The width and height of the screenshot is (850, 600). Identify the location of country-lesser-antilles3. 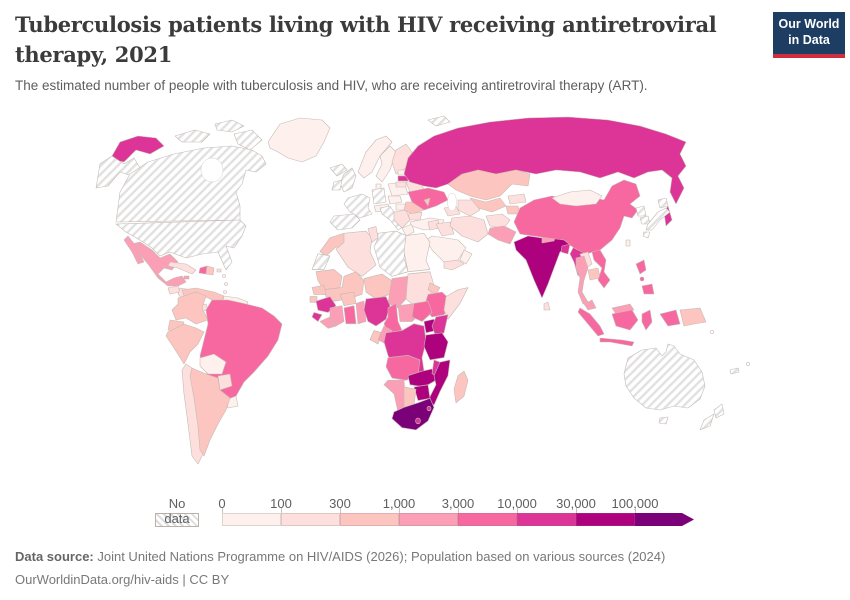
(225, 292).